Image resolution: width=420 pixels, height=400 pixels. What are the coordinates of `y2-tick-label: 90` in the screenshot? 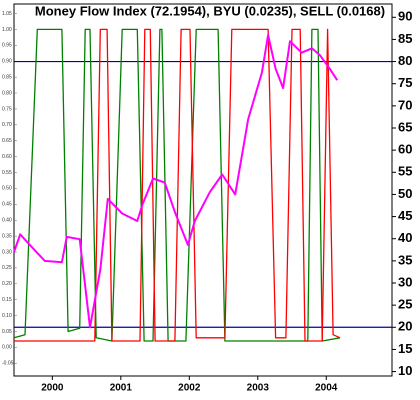 It's located at (405, 16).